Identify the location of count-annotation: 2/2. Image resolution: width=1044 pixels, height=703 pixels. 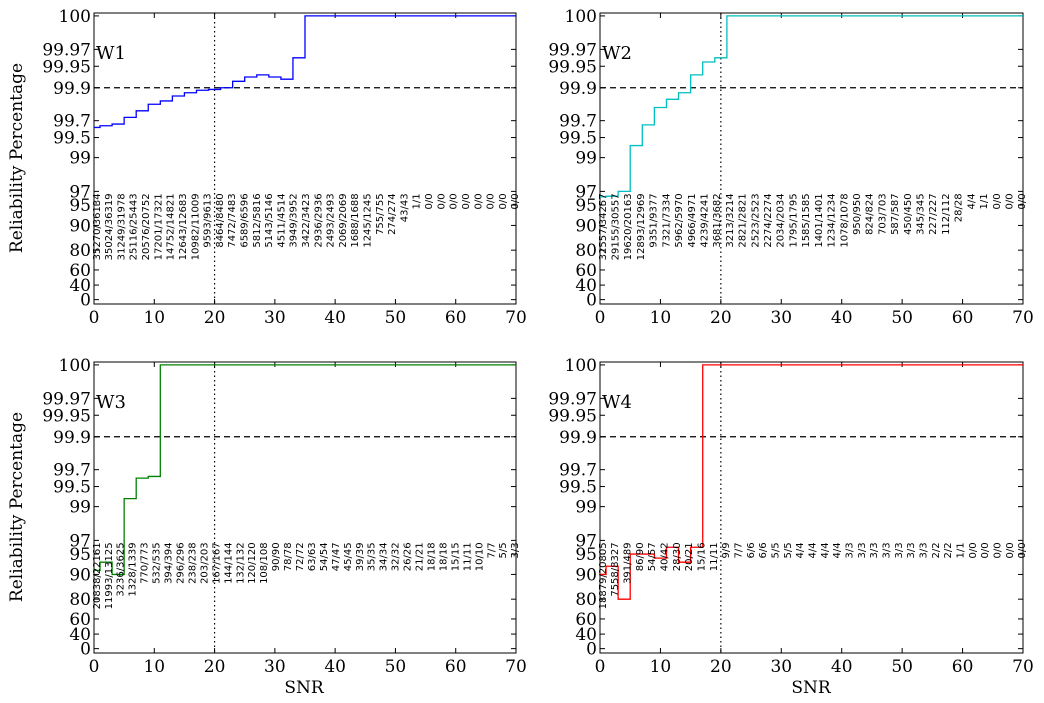
(948, 550).